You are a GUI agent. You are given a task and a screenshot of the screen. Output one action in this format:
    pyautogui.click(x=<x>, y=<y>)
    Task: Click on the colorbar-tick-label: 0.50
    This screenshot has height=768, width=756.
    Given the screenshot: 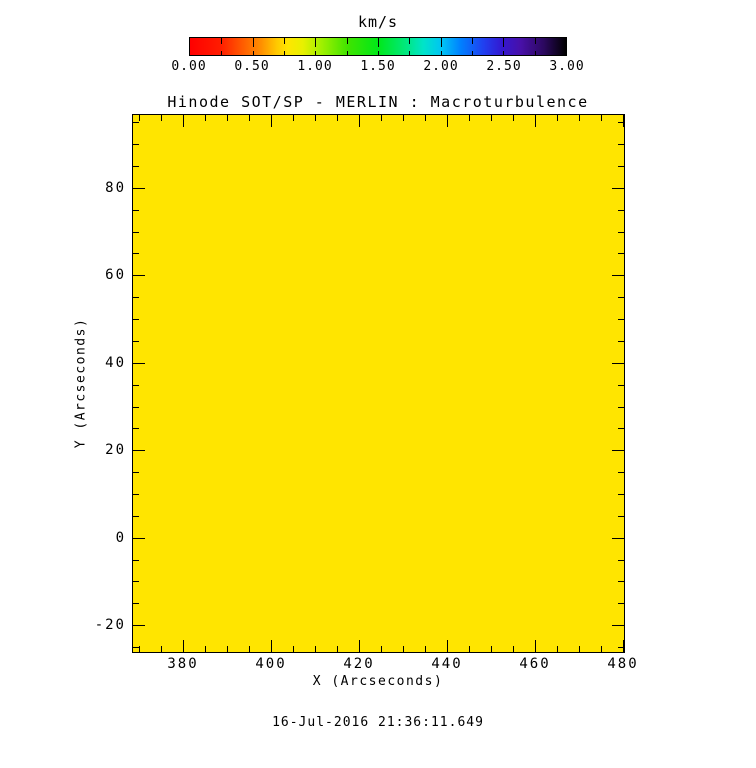 What is the action you would take?
    pyautogui.click(x=252, y=66)
    